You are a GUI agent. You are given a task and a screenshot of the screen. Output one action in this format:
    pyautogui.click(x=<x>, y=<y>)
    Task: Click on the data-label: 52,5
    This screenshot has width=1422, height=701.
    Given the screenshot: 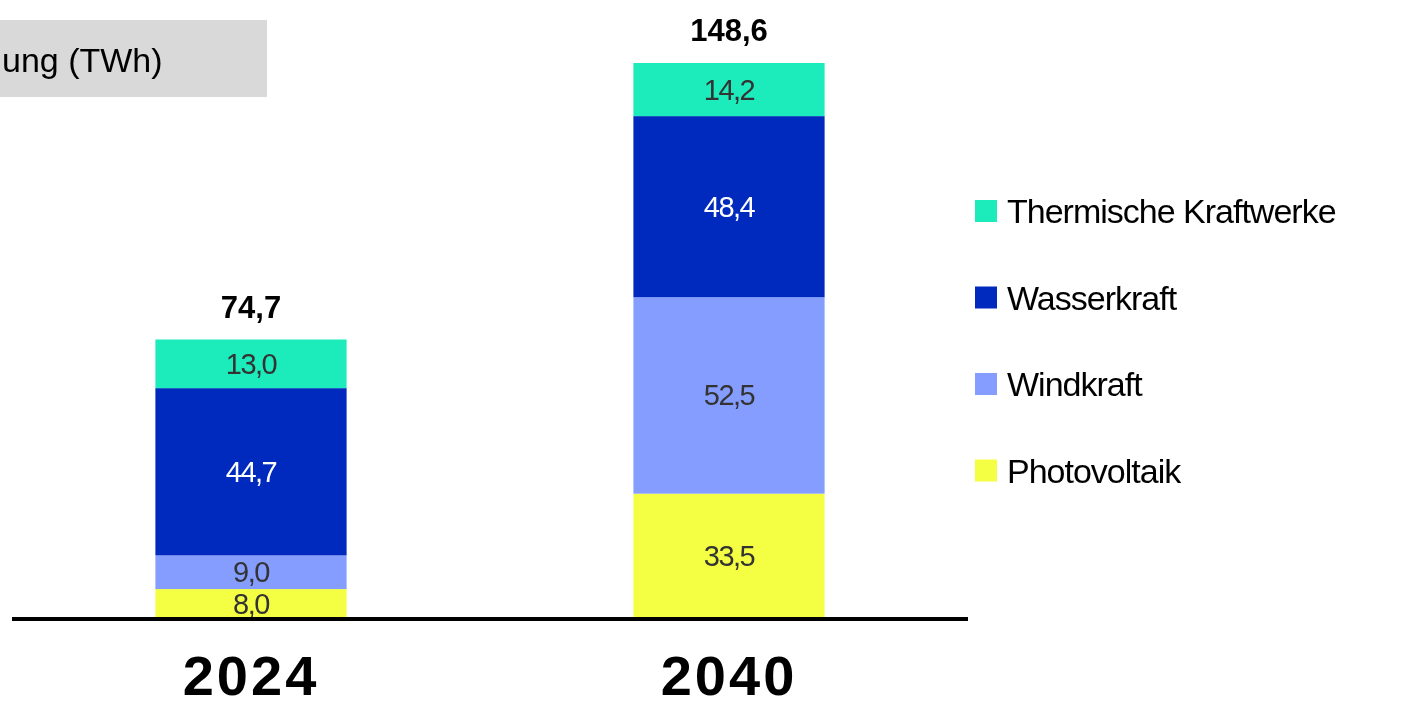 What is the action you would take?
    pyautogui.click(x=729, y=395)
    